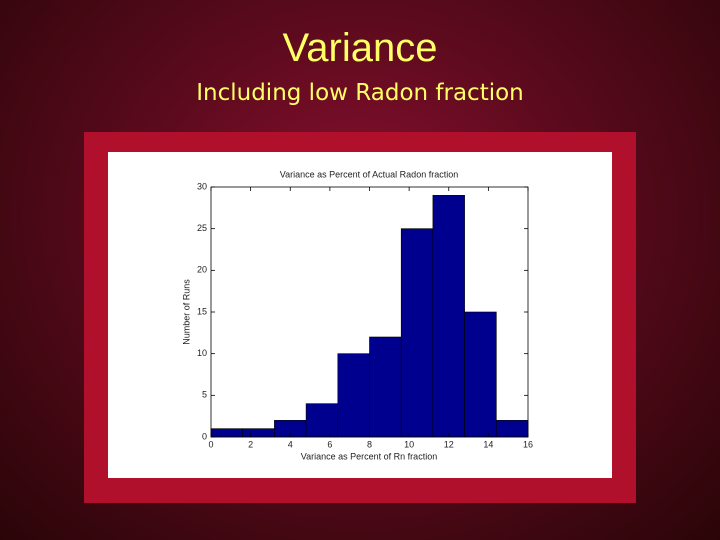 Image resolution: width=720 pixels, height=540 pixels. What do you see at coordinates (360, 93) in the screenshot?
I see `slide-subtitle: Including low Radon fraction` at bounding box center [360, 93].